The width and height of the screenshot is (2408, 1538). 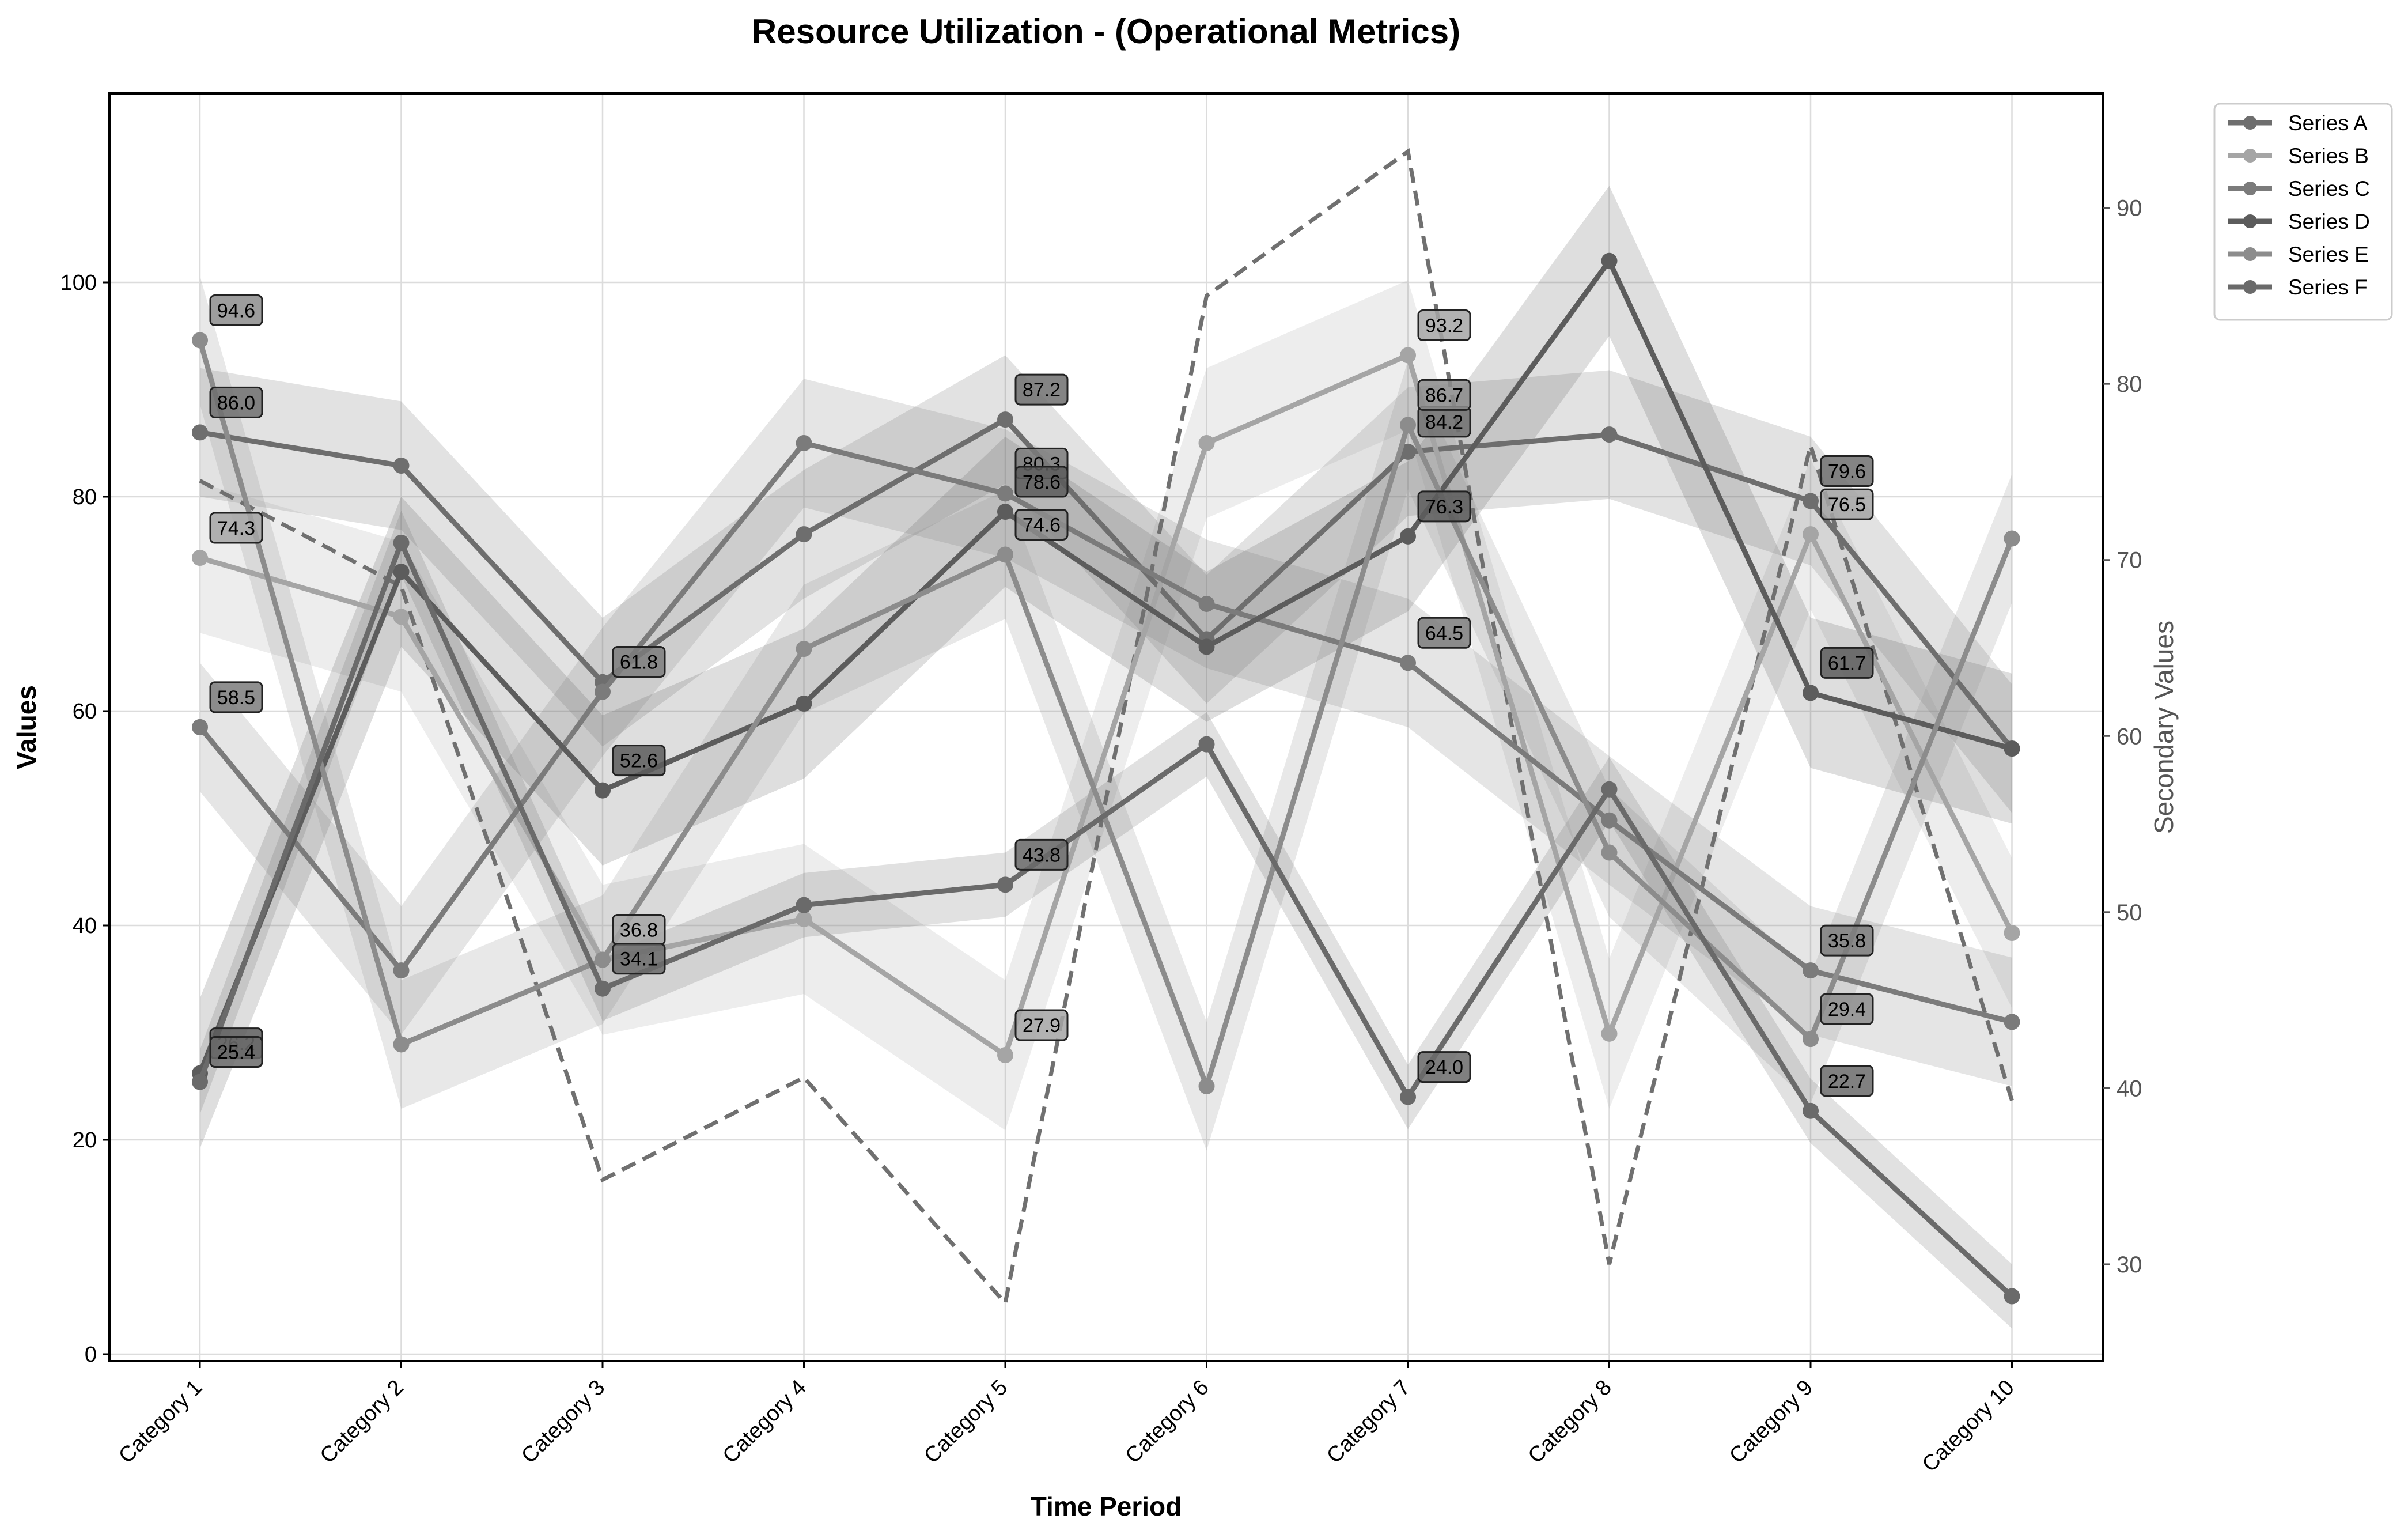 I want to click on y-axis-title: Values, so click(x=26, y=727).